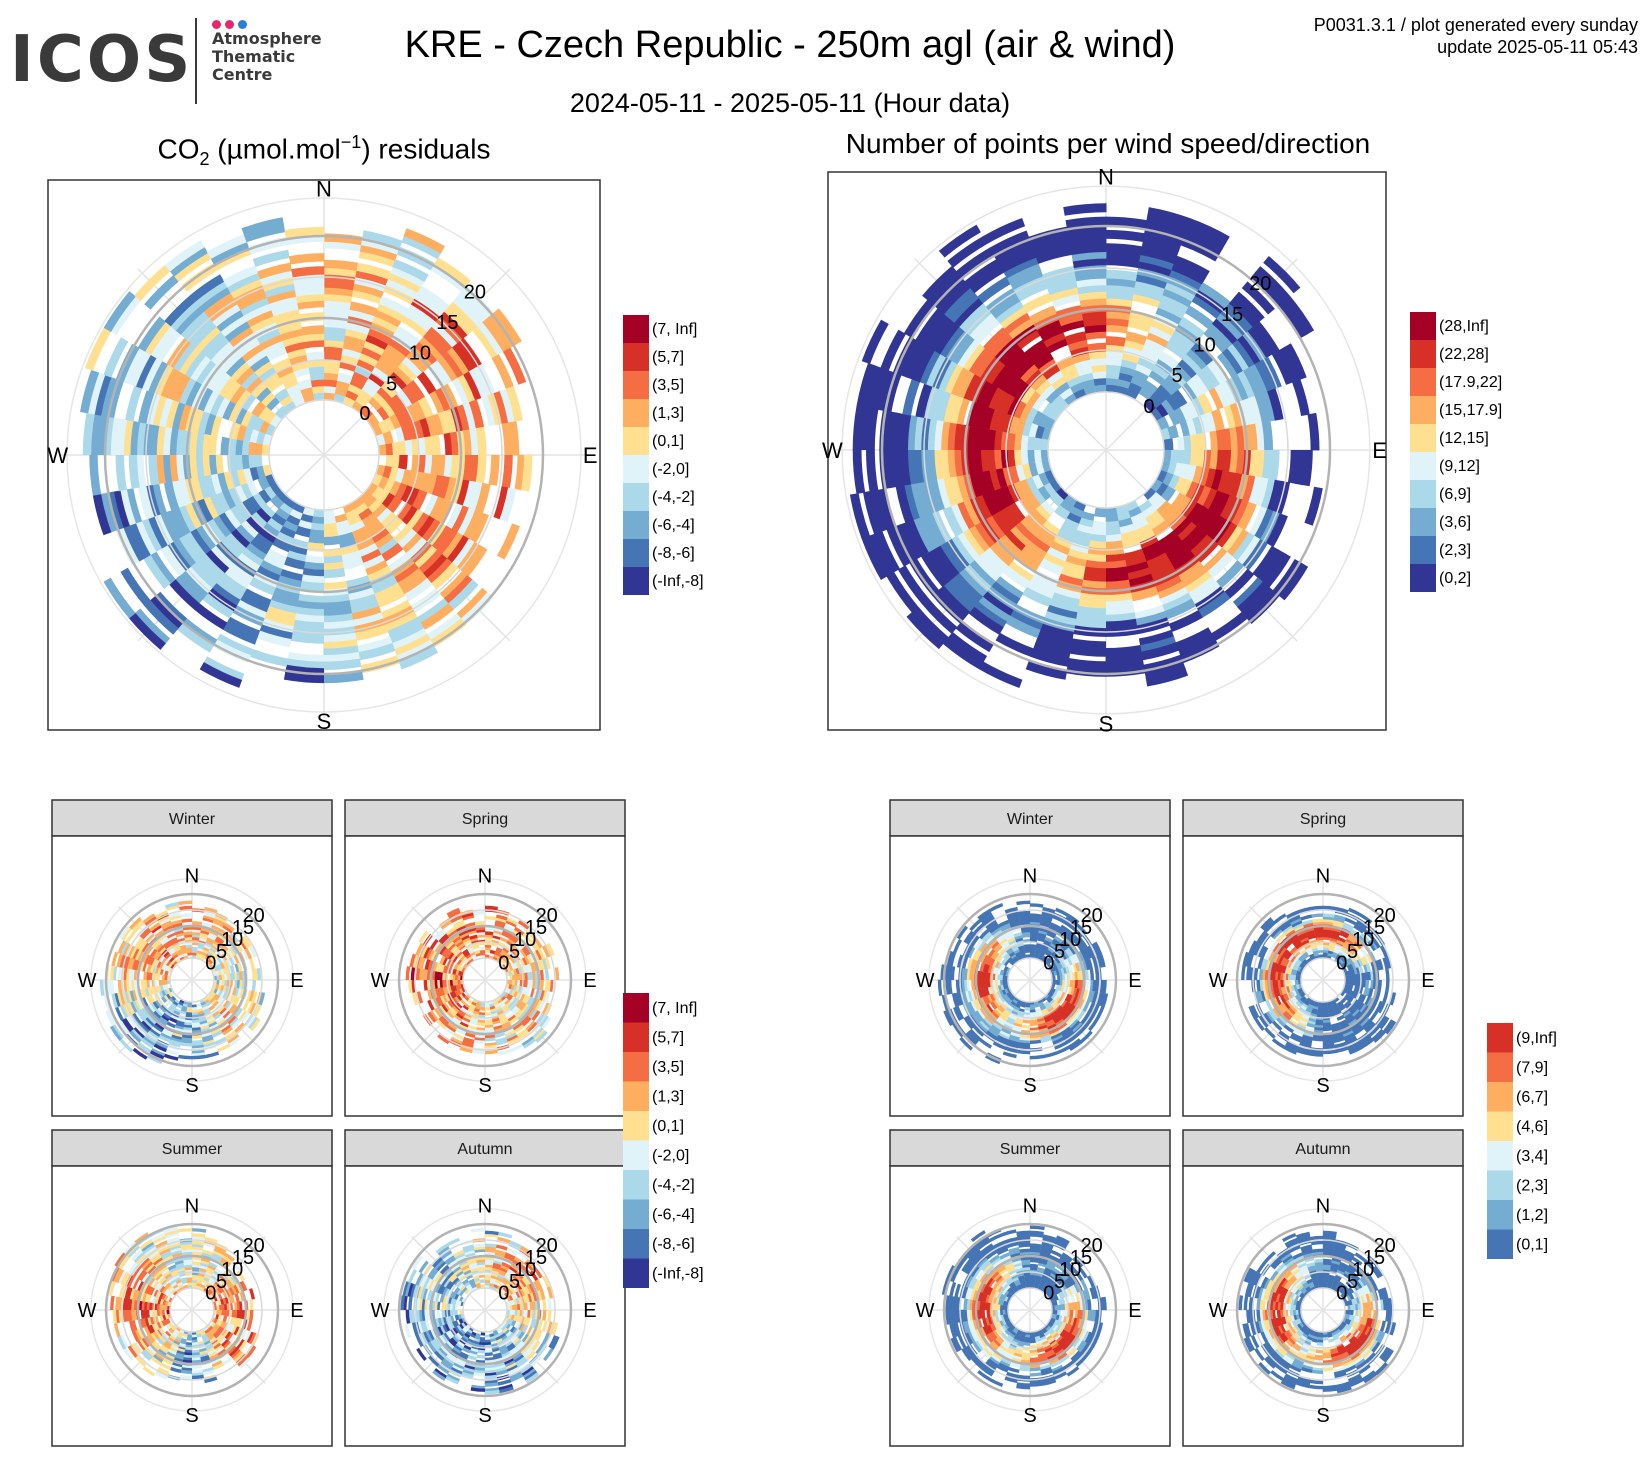 The image size is (1650, 1470). I want to click on direction-label-e: E, so click(589, 1311).